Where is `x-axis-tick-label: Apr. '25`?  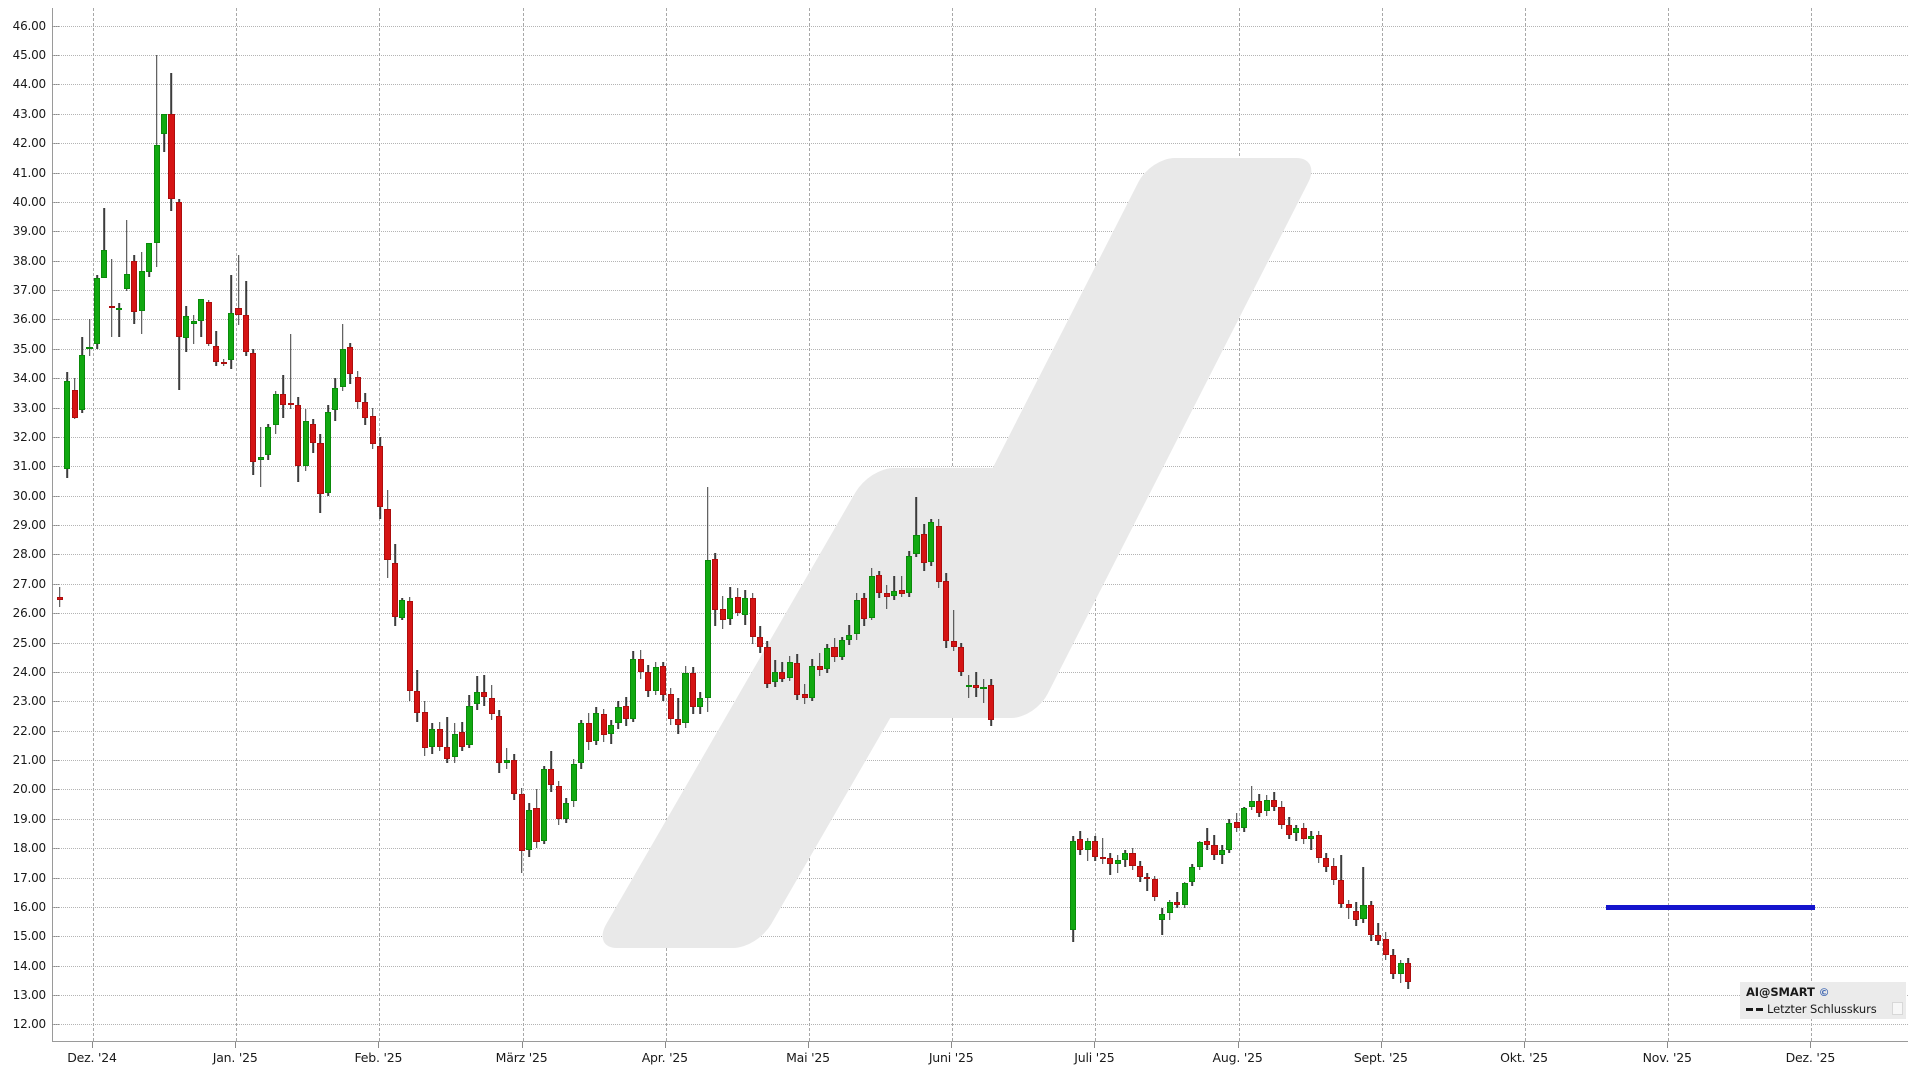
x-axis-tick-label: Apr. '25 is located at coordinates (664, 1057).